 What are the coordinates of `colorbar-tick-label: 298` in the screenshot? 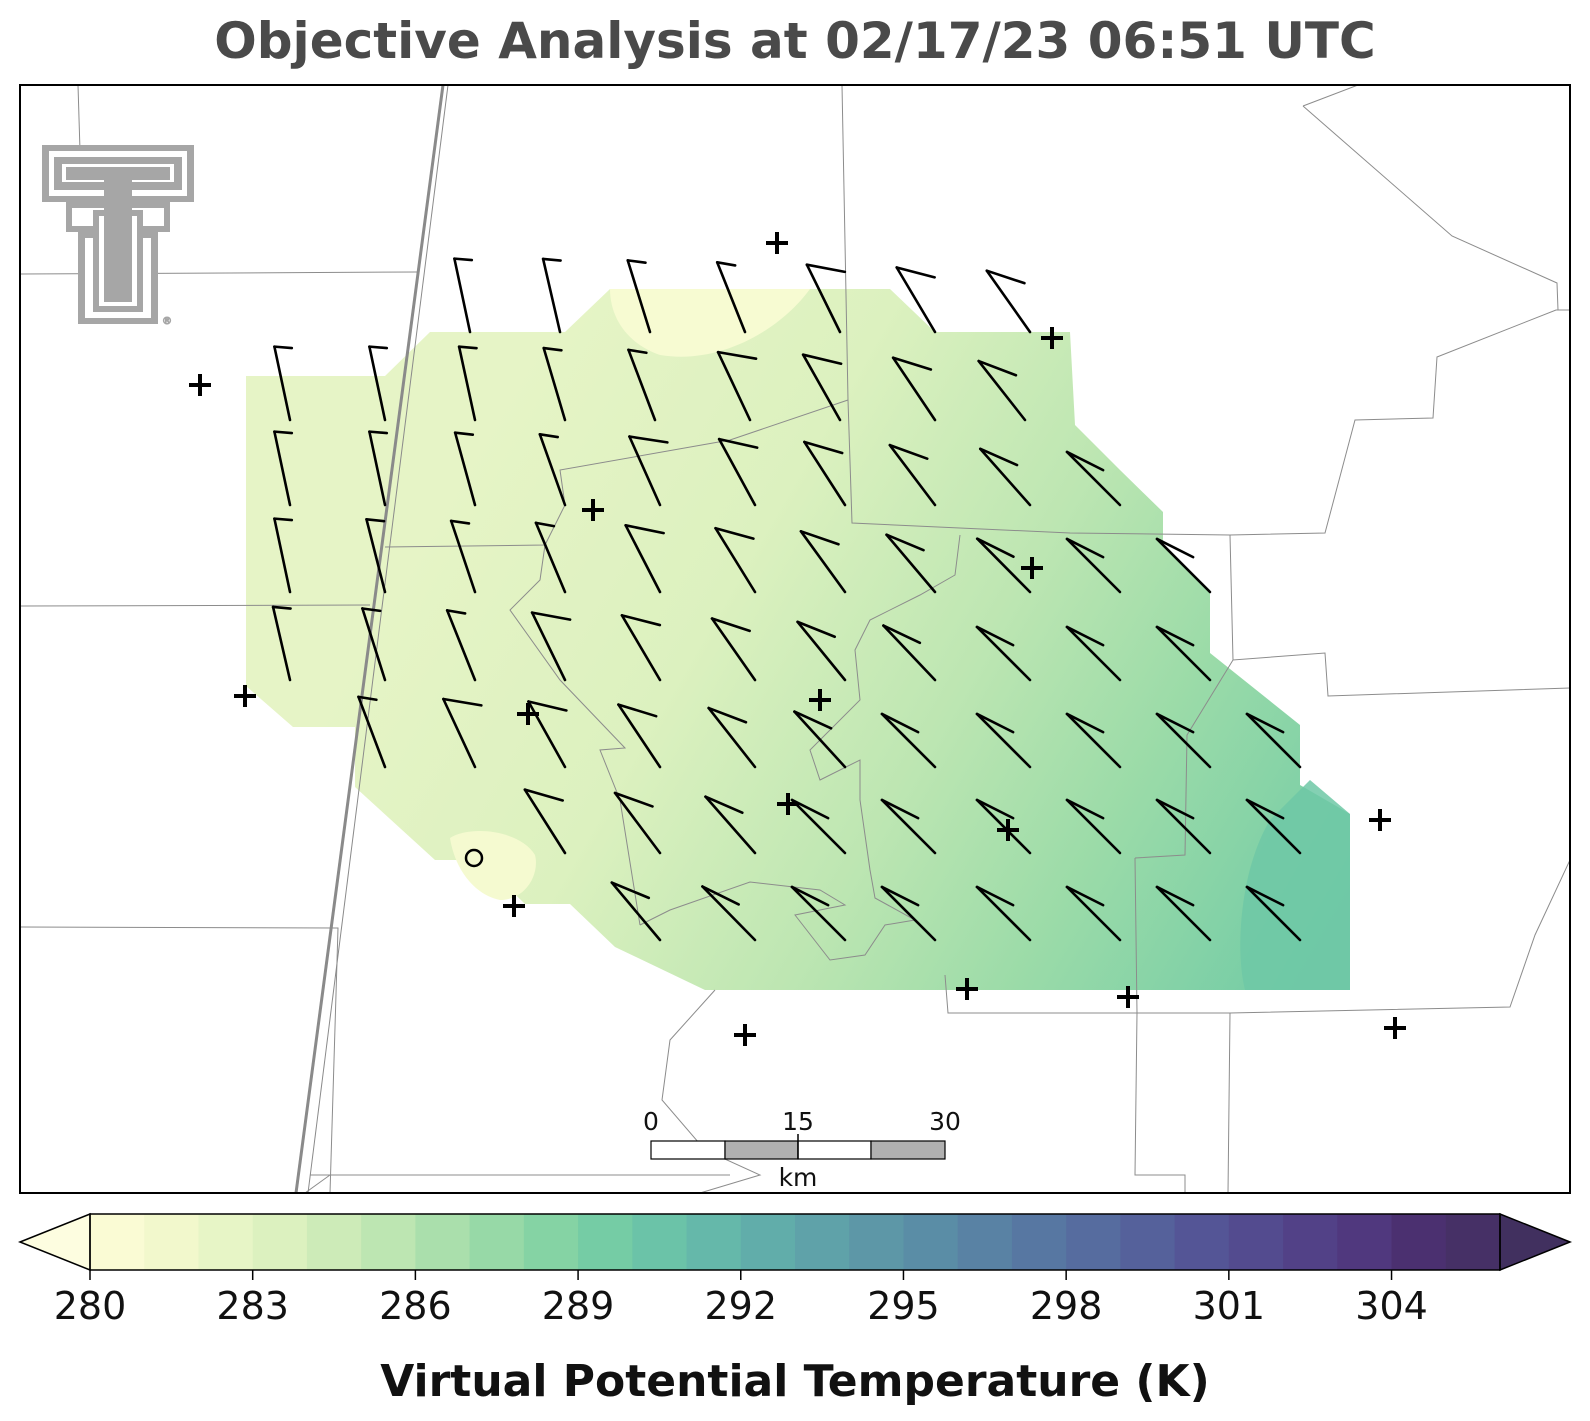 It's located at (1066, 1306).